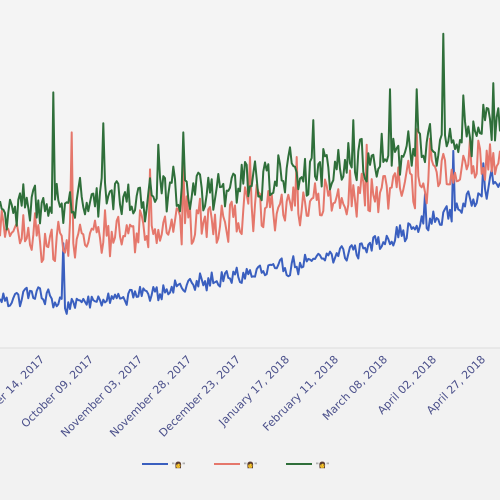  I want to click on x-tick-label: September 14, 2017, so click(23, 397).